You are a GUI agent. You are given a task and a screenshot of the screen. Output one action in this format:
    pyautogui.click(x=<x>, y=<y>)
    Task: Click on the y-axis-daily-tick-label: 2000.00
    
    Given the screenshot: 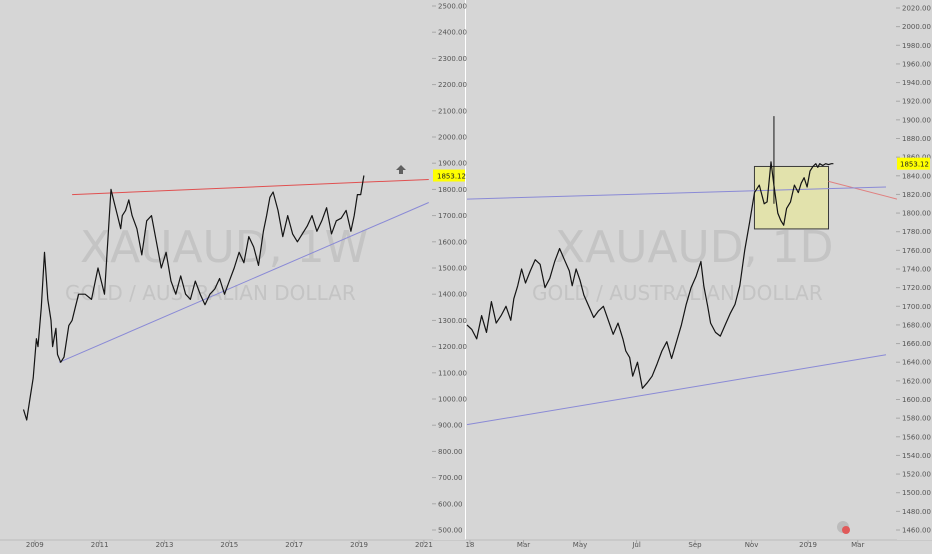 What is the action you would take?
    pyautogui.click(x=916, y=27)
    